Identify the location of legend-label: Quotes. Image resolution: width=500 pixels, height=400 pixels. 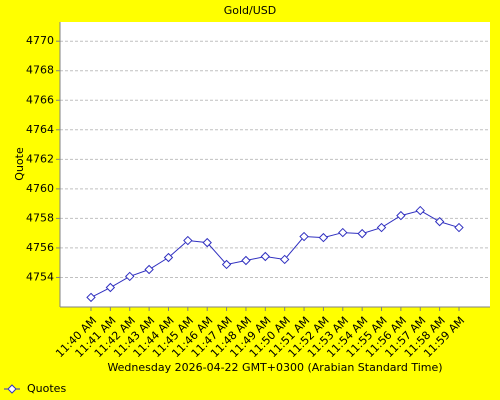
(46, 388).